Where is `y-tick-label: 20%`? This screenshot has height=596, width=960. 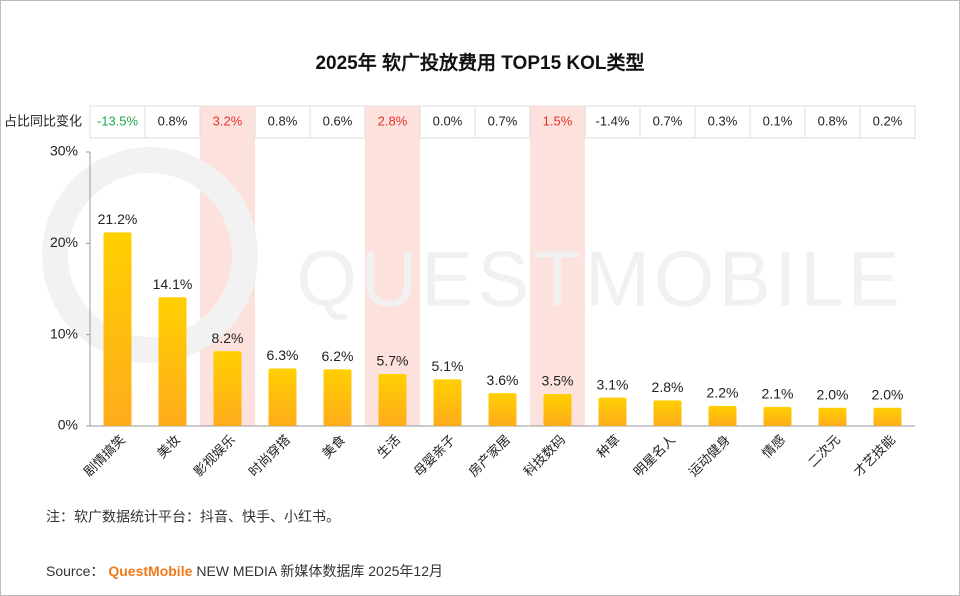 y-tick-label: 20% is located at coordinates (64, 242).